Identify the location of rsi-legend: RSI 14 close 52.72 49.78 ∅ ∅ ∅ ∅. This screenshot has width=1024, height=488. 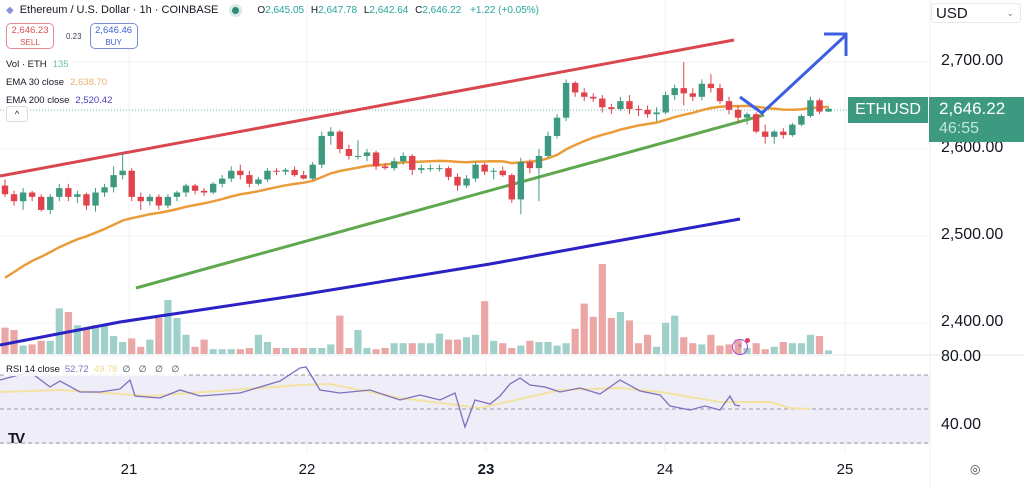
(94, 369).